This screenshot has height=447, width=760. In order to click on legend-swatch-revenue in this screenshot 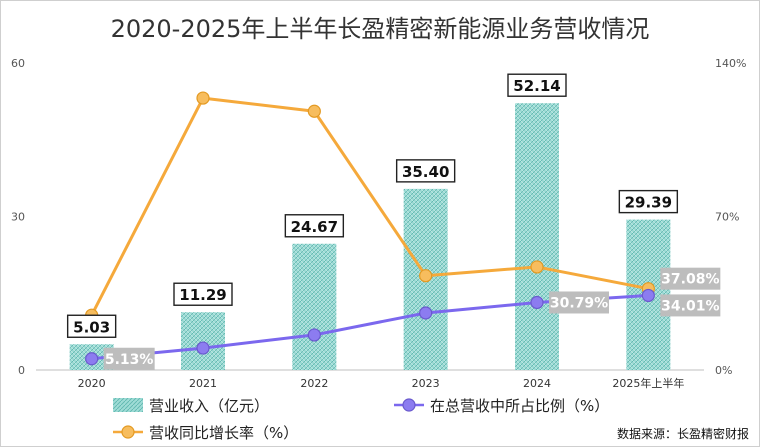, I will do `click(128, 405)`.